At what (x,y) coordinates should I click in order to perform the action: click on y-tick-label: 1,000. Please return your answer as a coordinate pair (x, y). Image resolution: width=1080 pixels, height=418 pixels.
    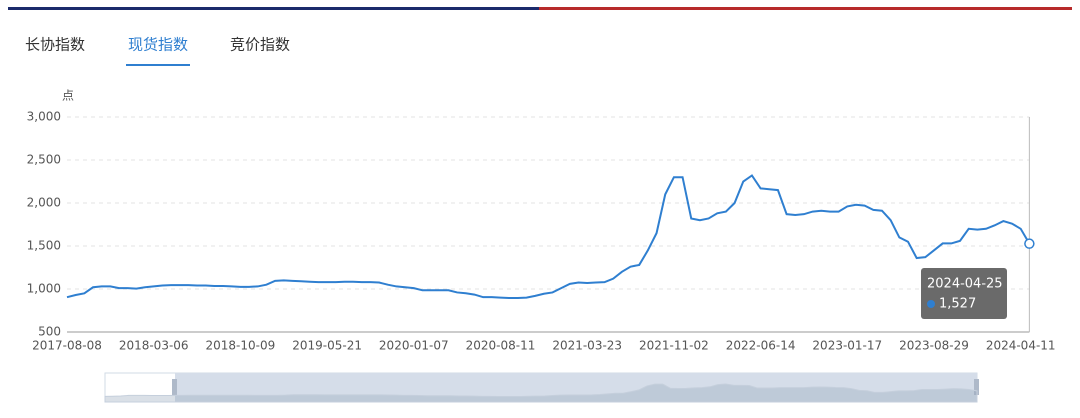
    Looking at the image, I should click on (44, 289).